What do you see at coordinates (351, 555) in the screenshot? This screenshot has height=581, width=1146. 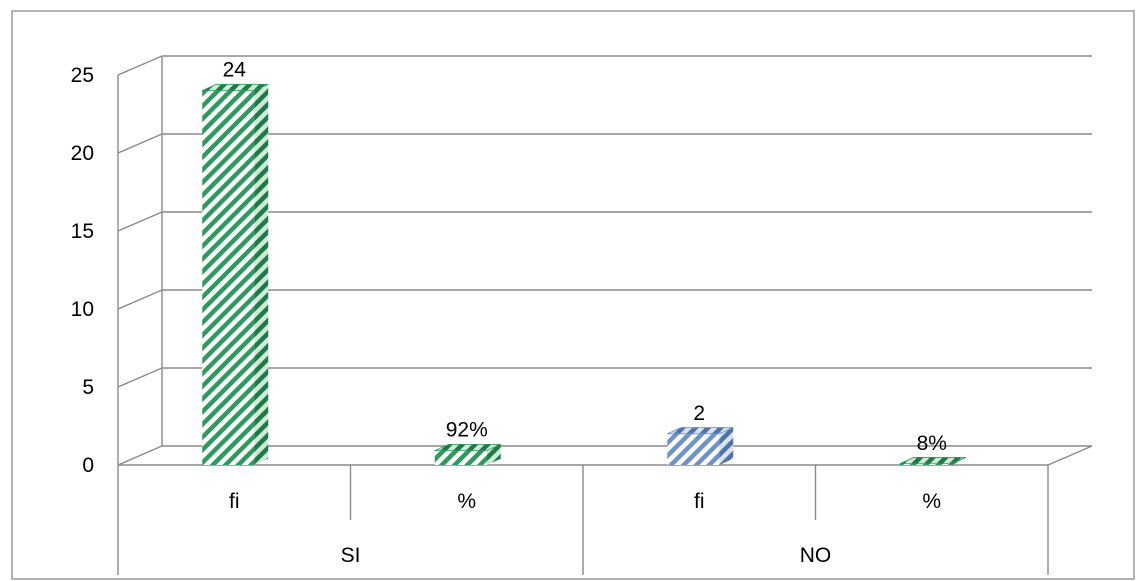 I see `group-label: SI` at bounding box center [351, 555].